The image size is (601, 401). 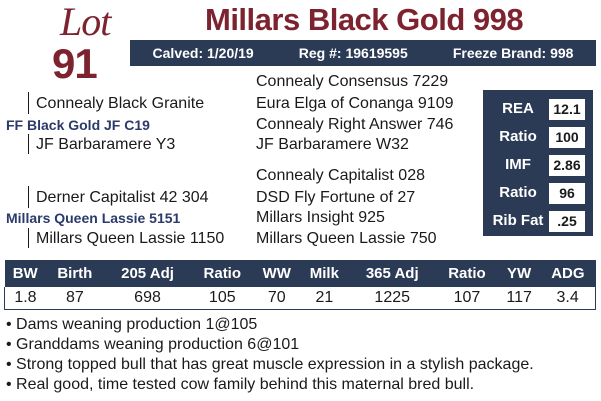 What do you see at coordinates (568, 273) in the screenshot?
I see `column-header: ADG` at bounding box center [568, 273].